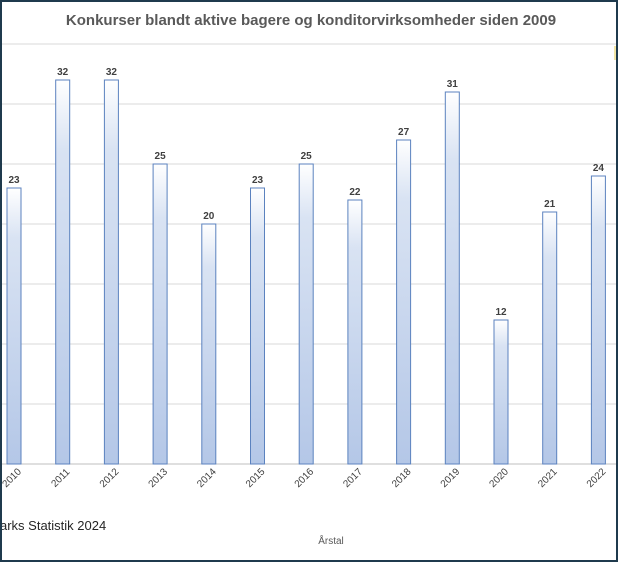 Image resolution: width=618 pixels, height=562 pixels. What do you see at coordinates (63, 272) in the screenshot?
I see `bar-2011` at bounding box center [63, 272].